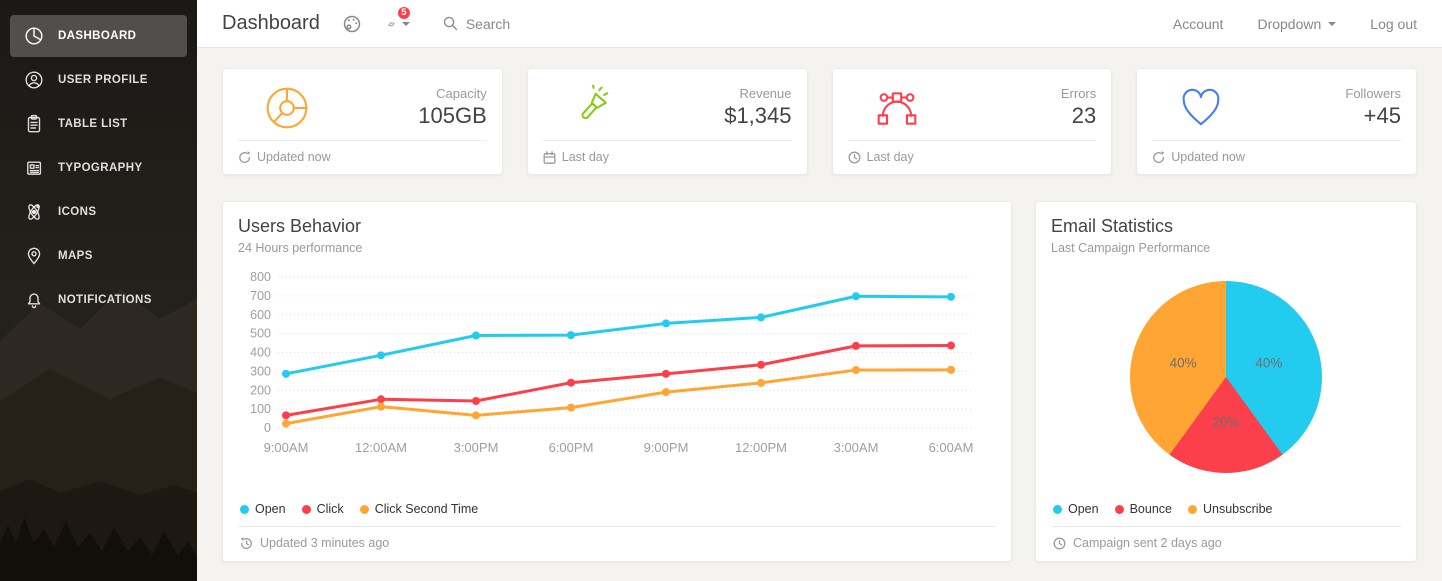 The height and width of the screenshot is (581, 1442). Describe the element at coordinates (260, 409) in the screenshot. I see `svg-text: 100` at that location.